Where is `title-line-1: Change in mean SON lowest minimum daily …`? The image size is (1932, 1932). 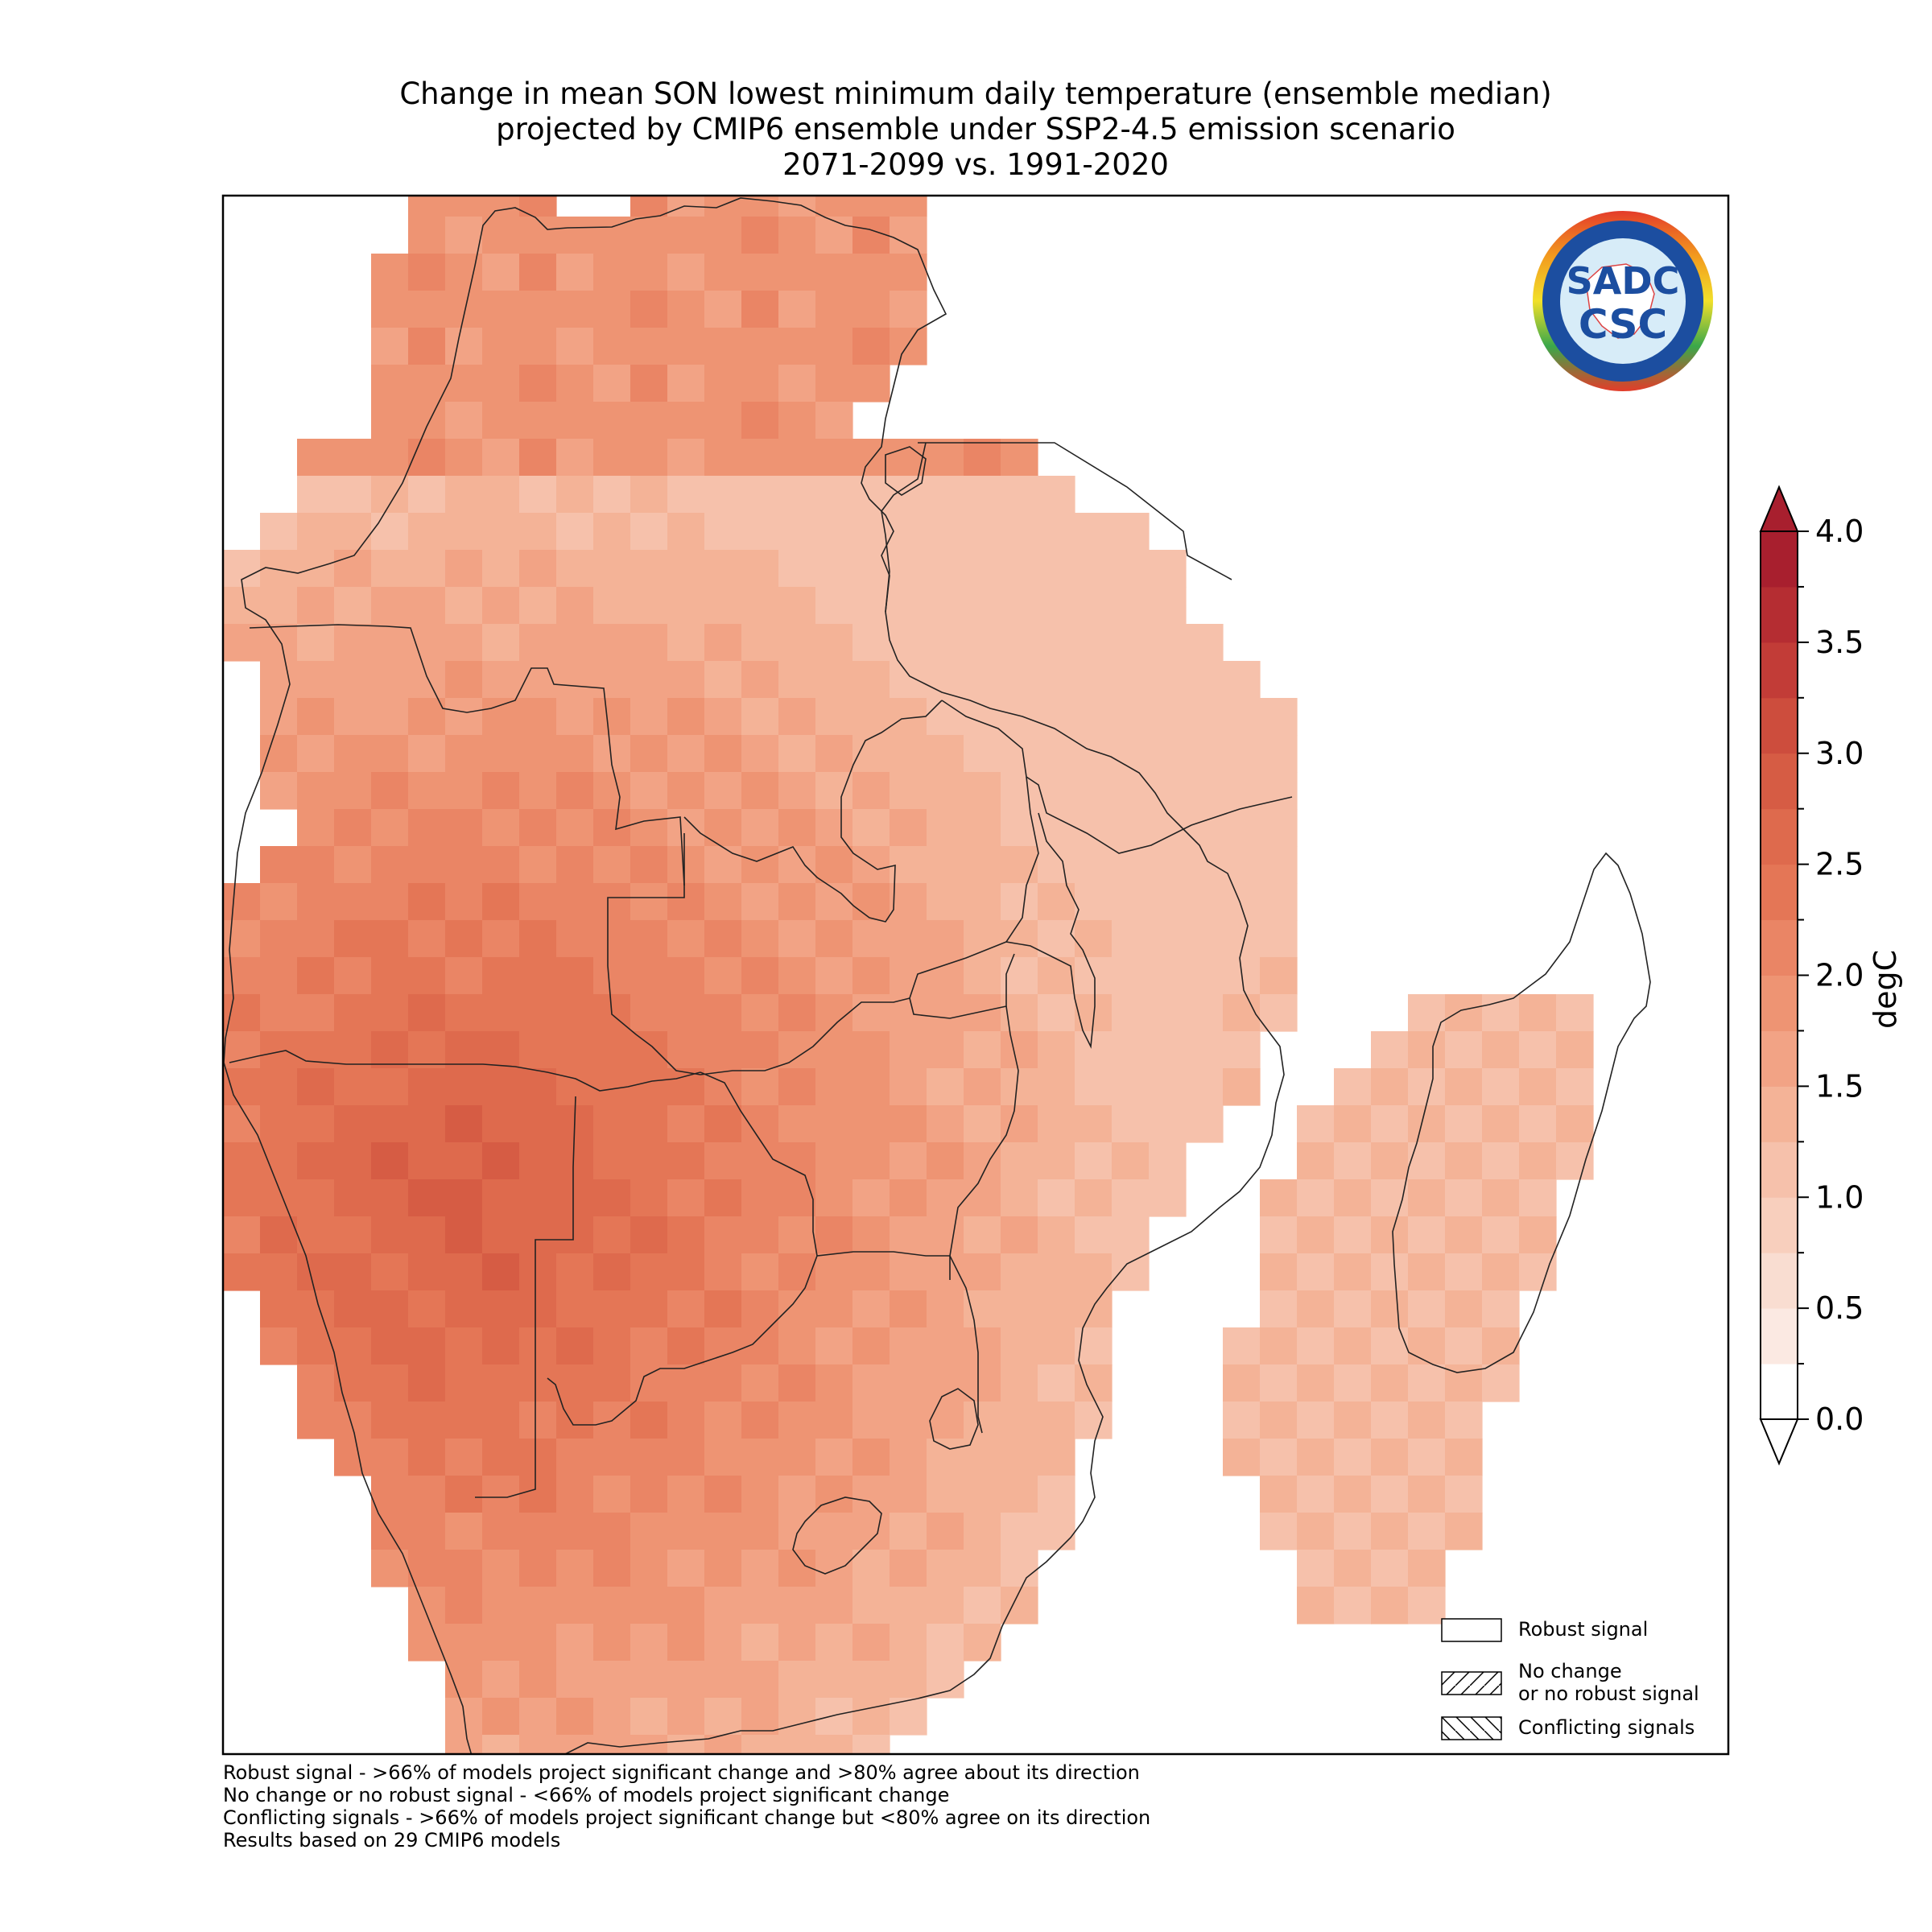
title-line-1: Change in mean SON lowest minimum daily … is located at coordinates (975, 93).